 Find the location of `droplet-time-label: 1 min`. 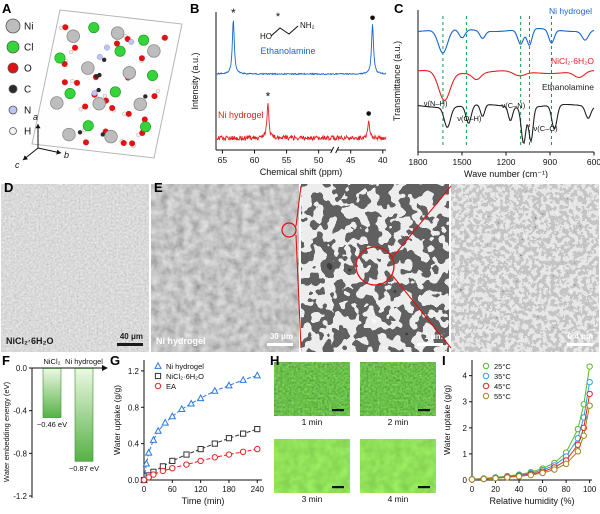

droplet-time-label: 1 min is located at coordinates (312, 422).